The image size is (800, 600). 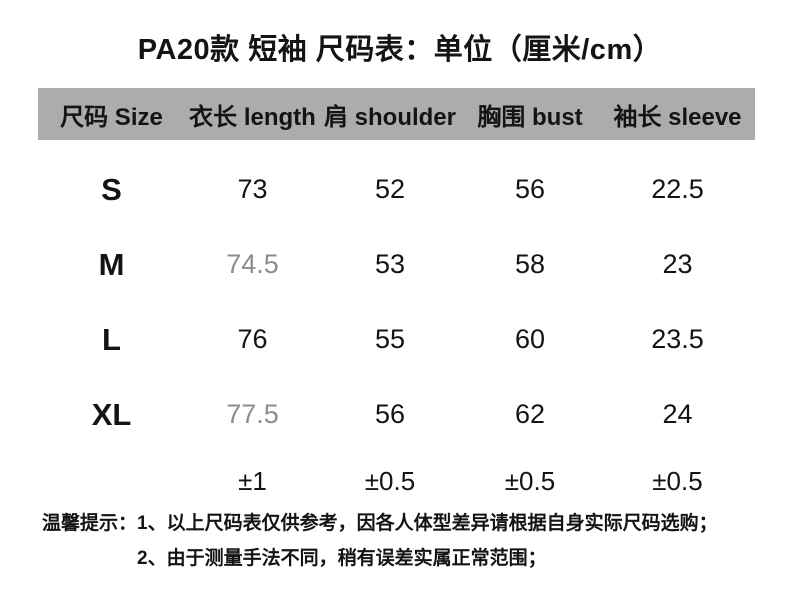 I want to click on shoulder-value: 52, so click(x=390, y=189).